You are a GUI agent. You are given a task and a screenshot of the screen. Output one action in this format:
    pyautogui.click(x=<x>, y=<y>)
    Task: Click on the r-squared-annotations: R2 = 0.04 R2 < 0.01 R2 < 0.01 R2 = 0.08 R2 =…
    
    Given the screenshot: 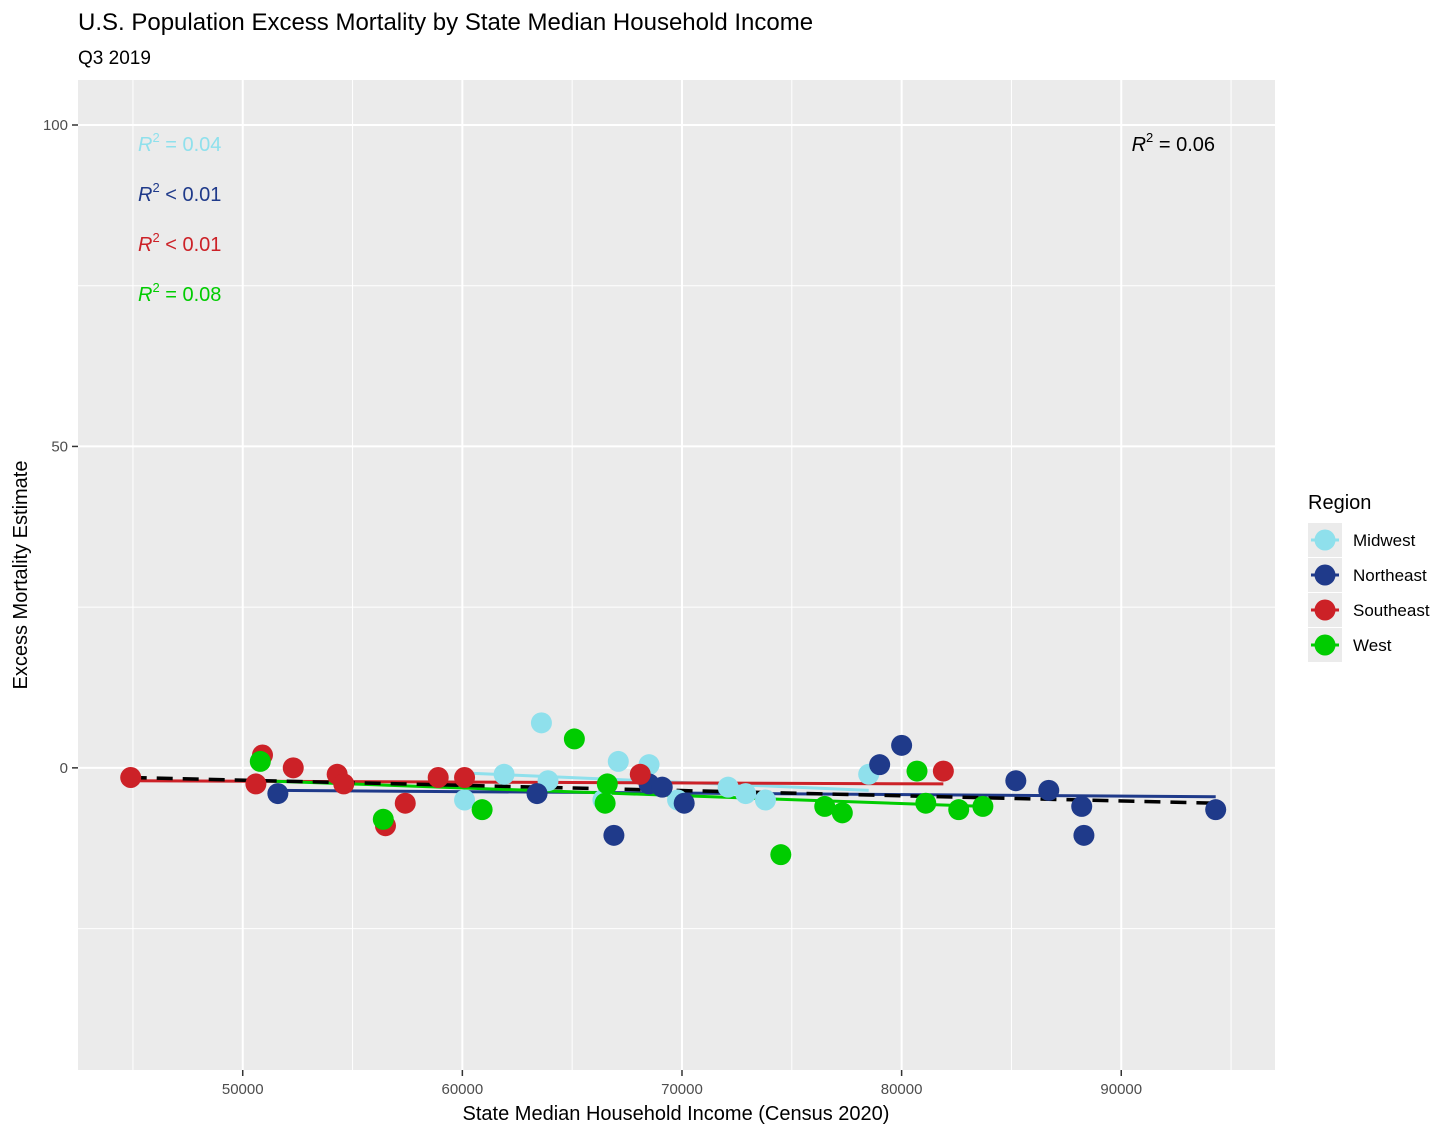 What is the action you would take?
    pyautogui.click(x=676, y=218)
    